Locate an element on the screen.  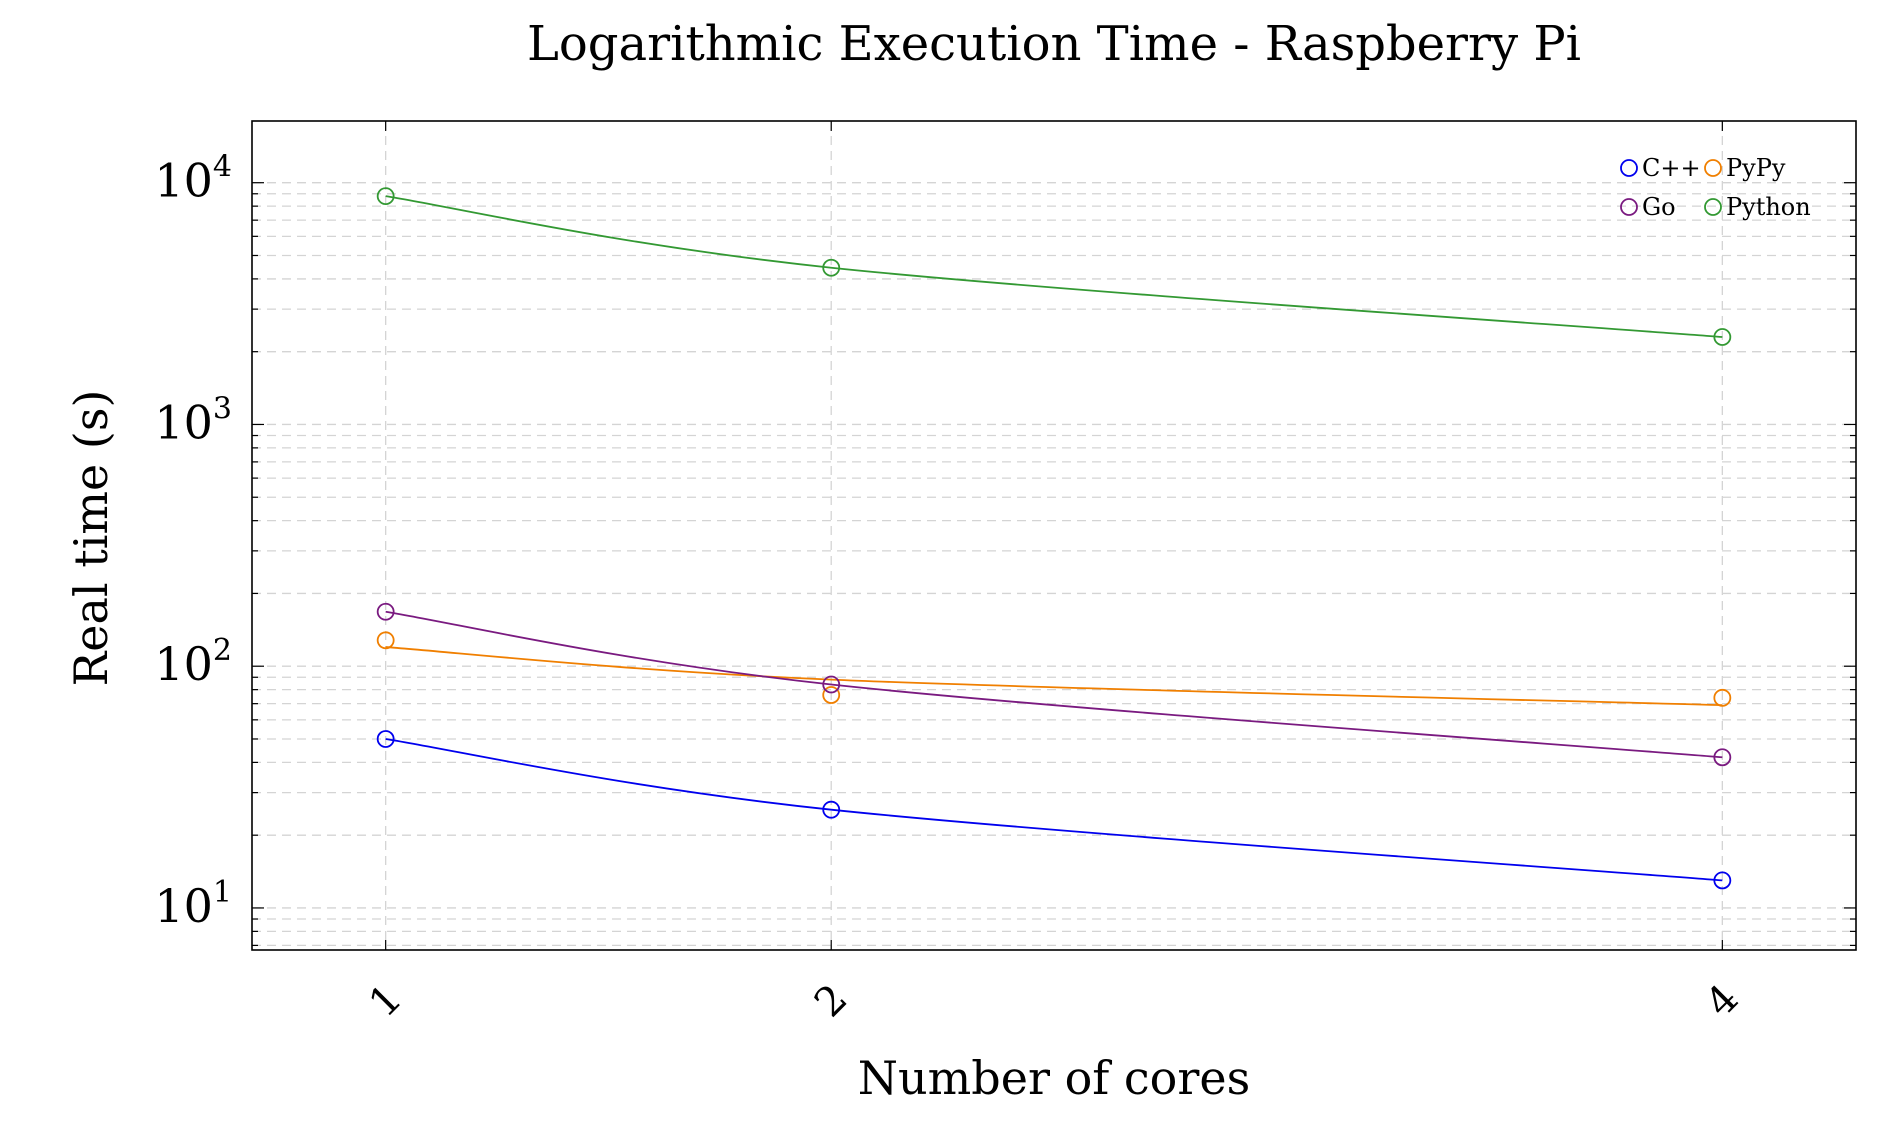
y-tick-label: 103 is located at coordinates (193, 420).